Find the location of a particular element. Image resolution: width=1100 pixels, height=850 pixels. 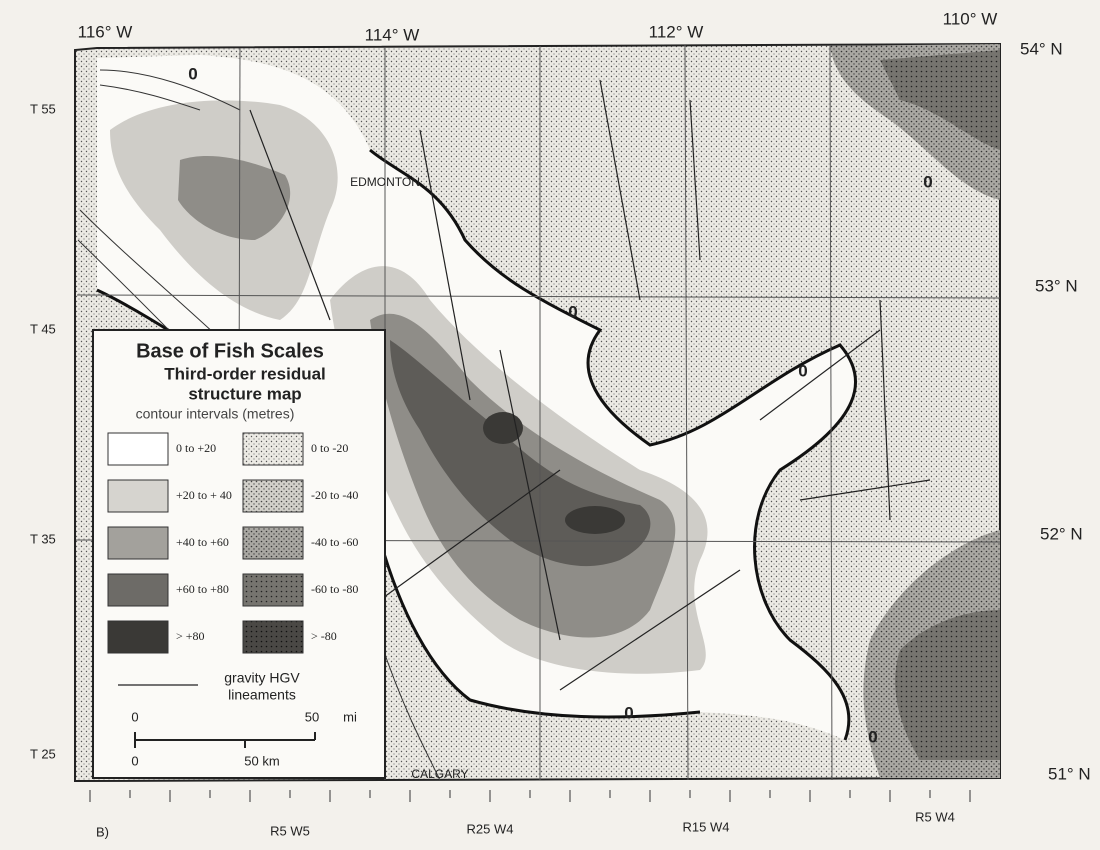

range-label: R15 W4 is located at coordinates (706, 826).